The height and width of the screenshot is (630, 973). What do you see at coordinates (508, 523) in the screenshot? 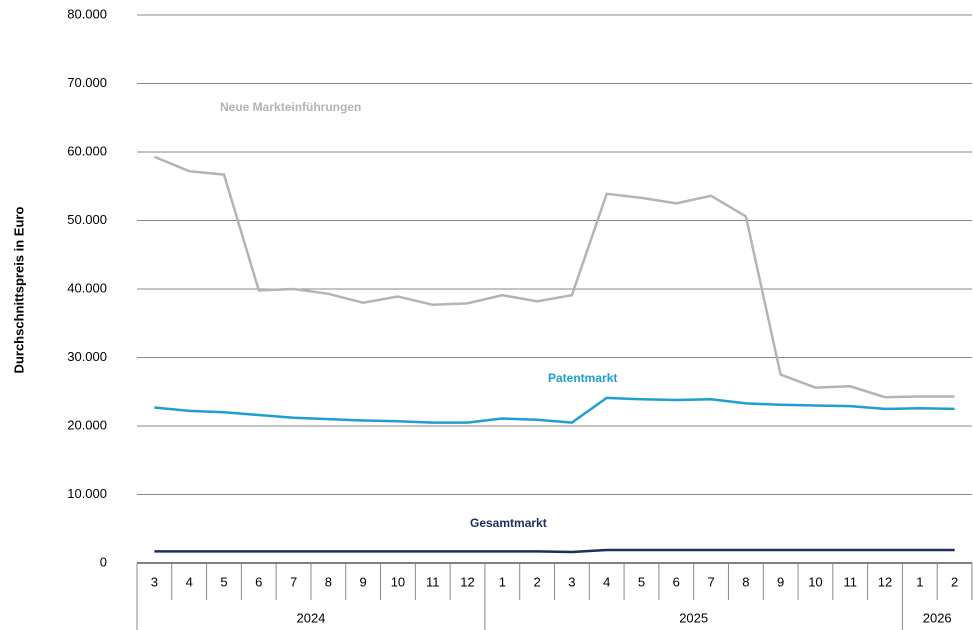
I see `series-label: Gesamtmarkt` at bounding box center [508, 523].